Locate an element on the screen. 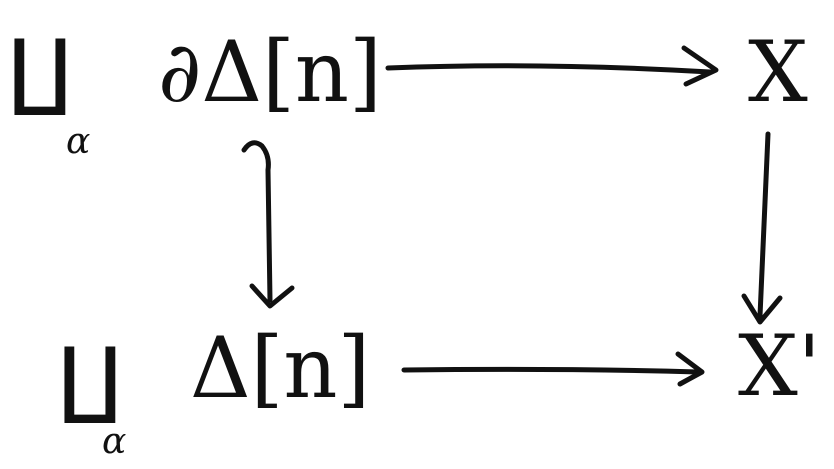 This screenshot has width=834, height=469. arrow-top is located at coordinates (549, 69).